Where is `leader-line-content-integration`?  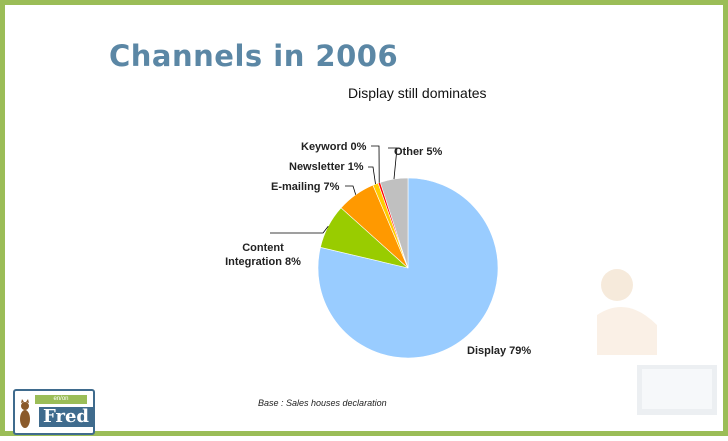
leader-line-content-integration is located at coordinates (299, 230).